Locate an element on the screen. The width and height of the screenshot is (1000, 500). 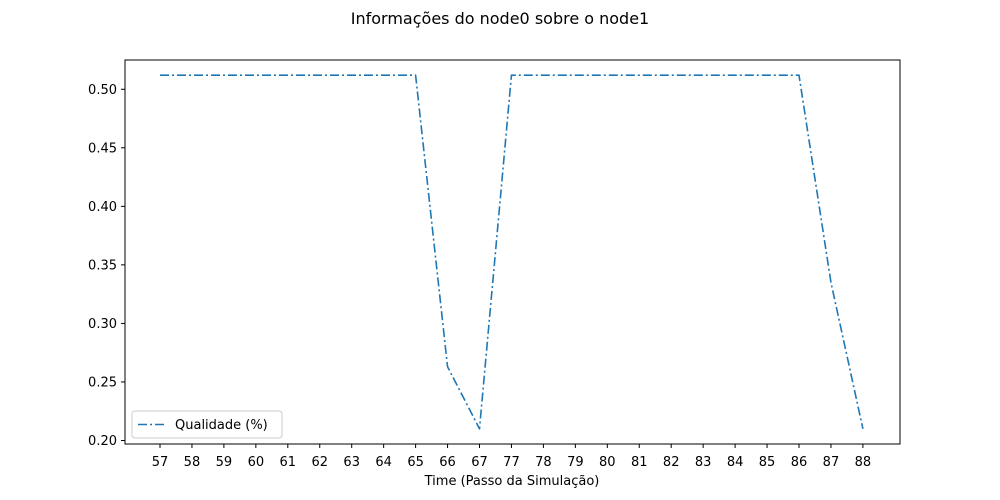
x-tick-label: 85 is located at coordinates (767, 462).